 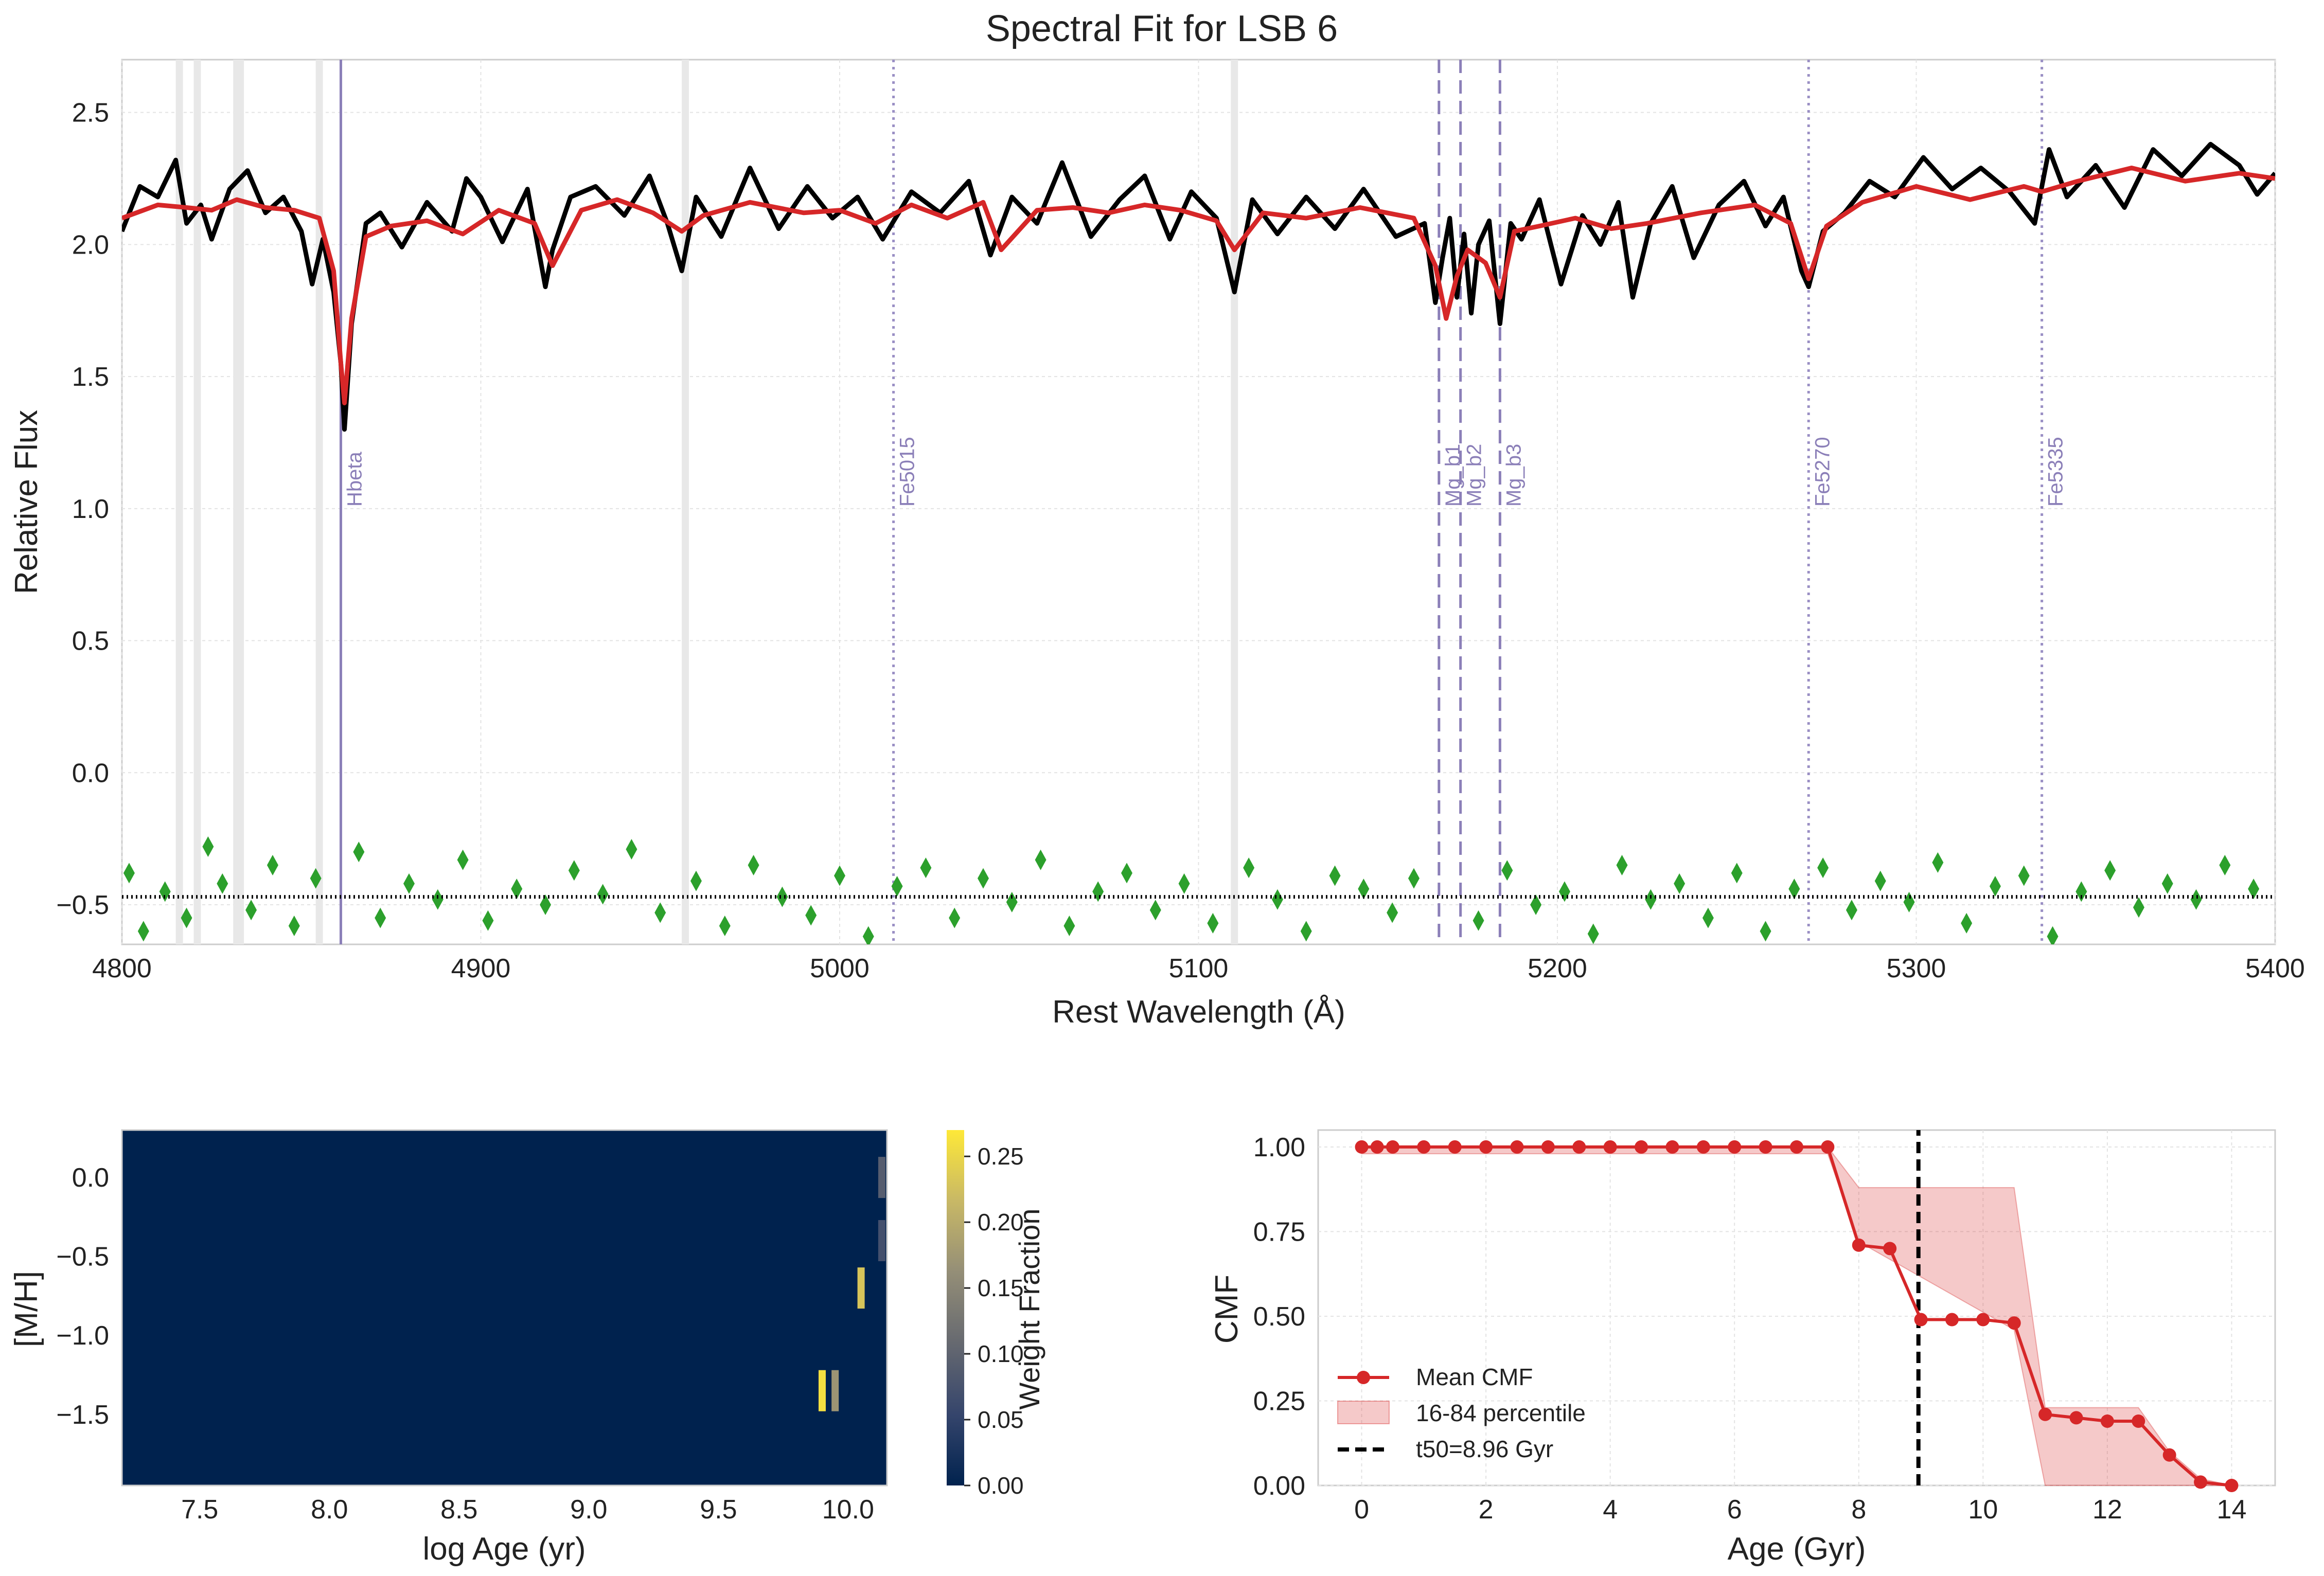 I want to click on spectral-line-label: Hbeta, so click(x=354, y=479).